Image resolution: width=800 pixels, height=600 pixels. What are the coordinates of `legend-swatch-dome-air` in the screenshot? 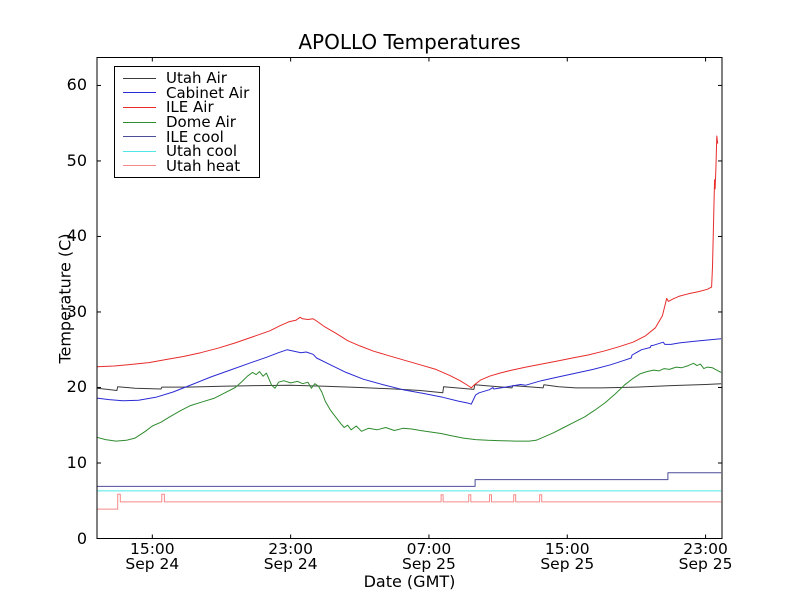 It's located at (139, 122).